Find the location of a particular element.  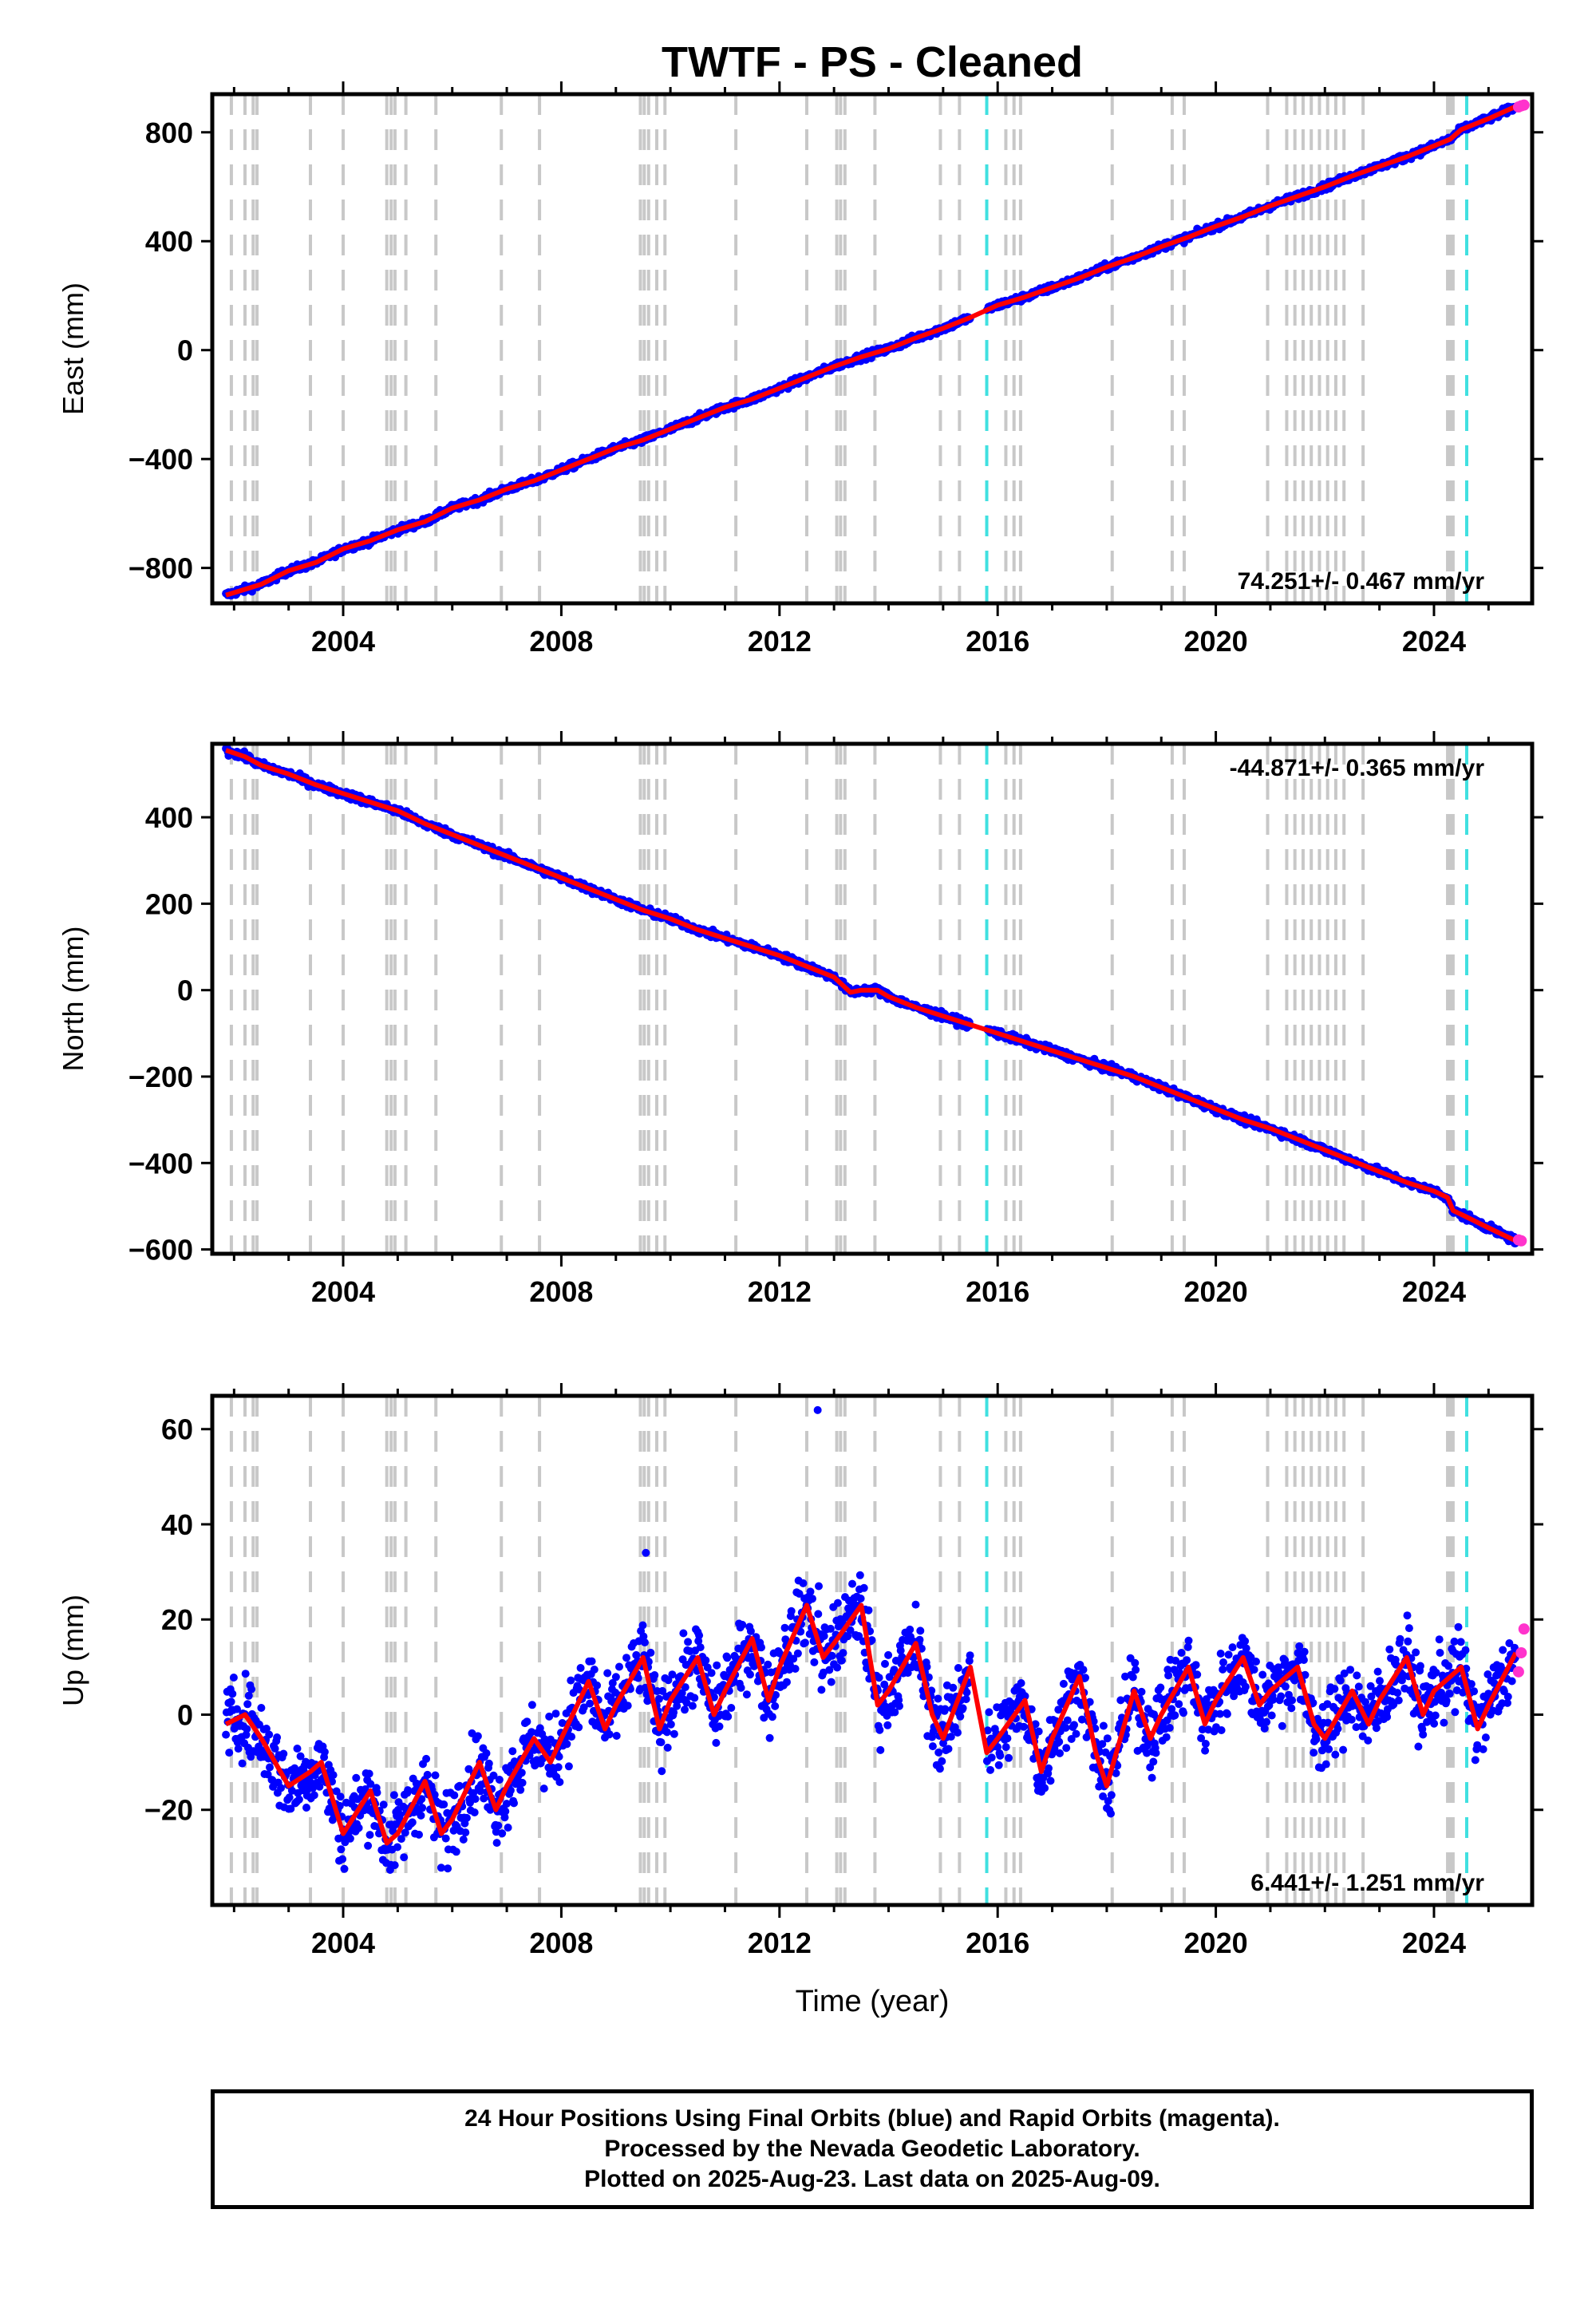

y-axis-title: East (mm) is located at coordinates (73, 349).